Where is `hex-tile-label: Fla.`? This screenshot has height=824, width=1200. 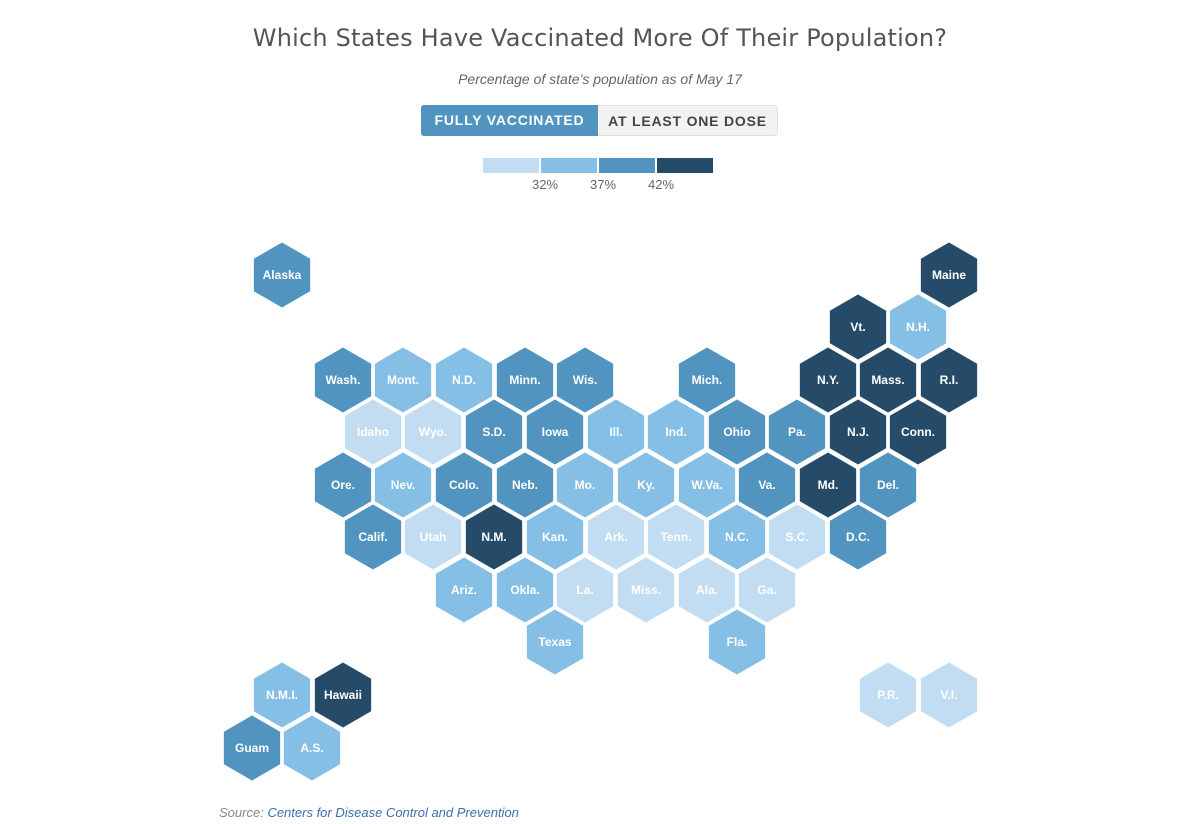 hex-tile-label: Fla. is located at coordinates (737, 642).